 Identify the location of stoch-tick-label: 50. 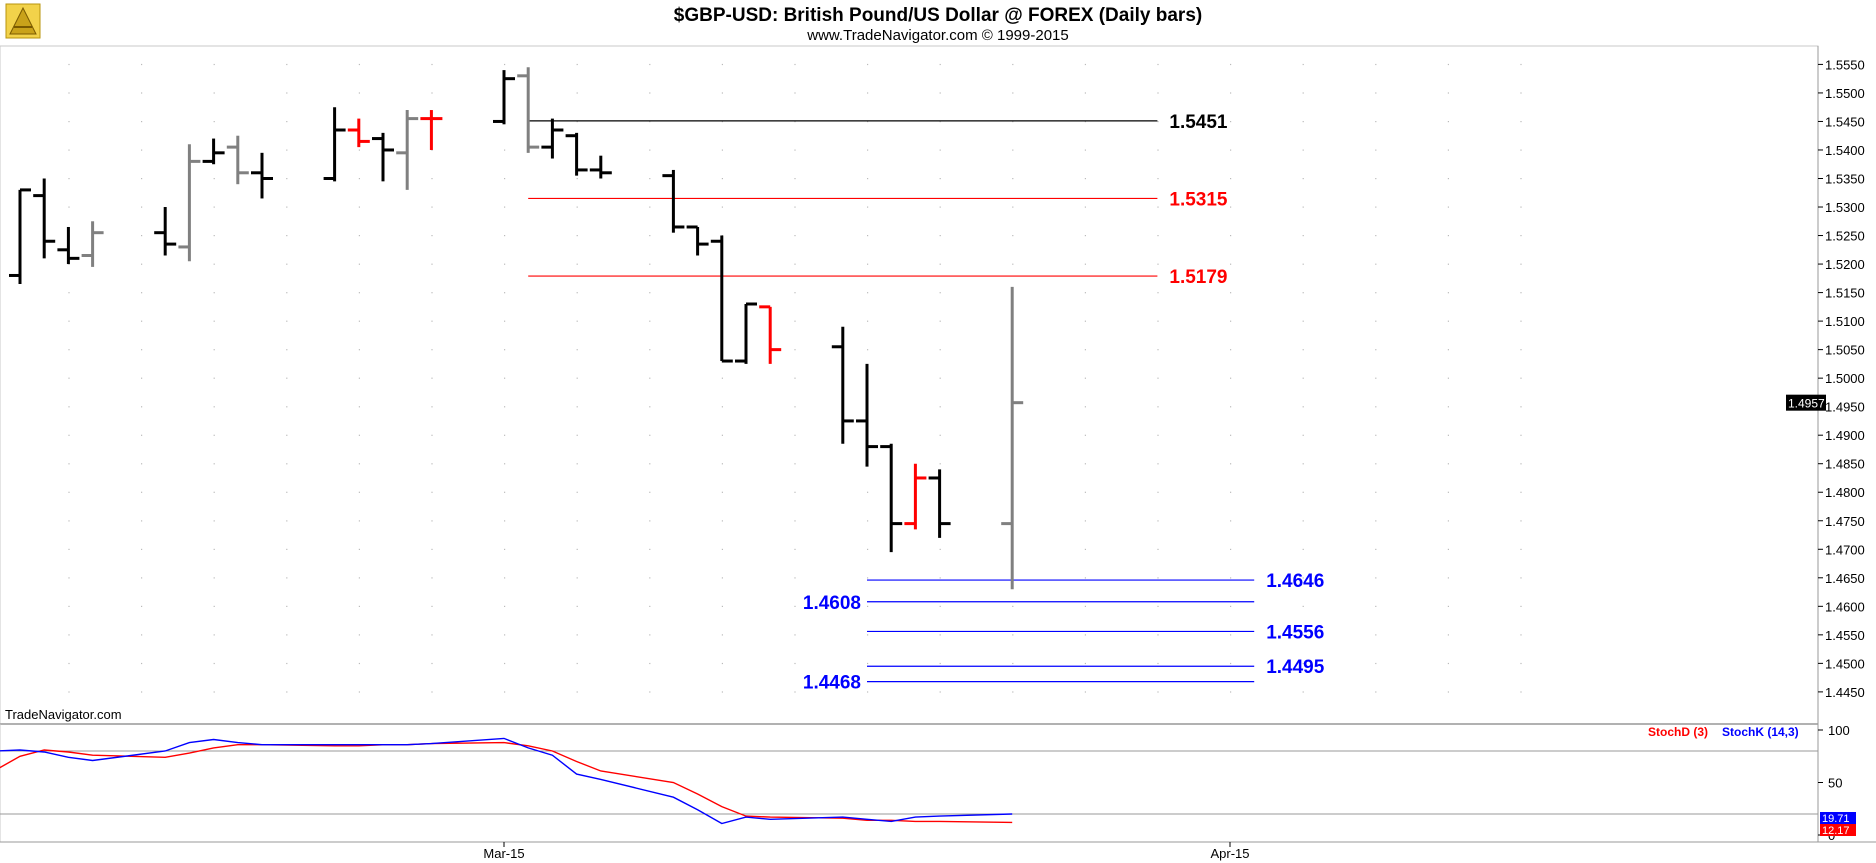
(1835, 783).